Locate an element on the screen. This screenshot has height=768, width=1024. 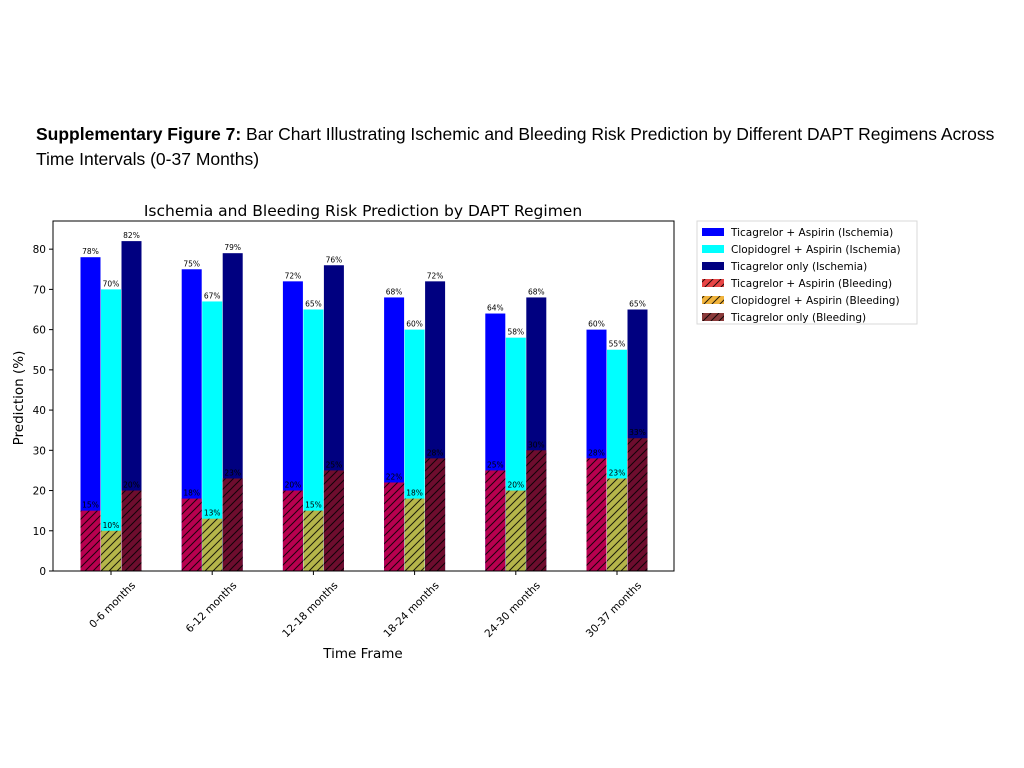
data-label: 82% is located at coordinates (131, 235).